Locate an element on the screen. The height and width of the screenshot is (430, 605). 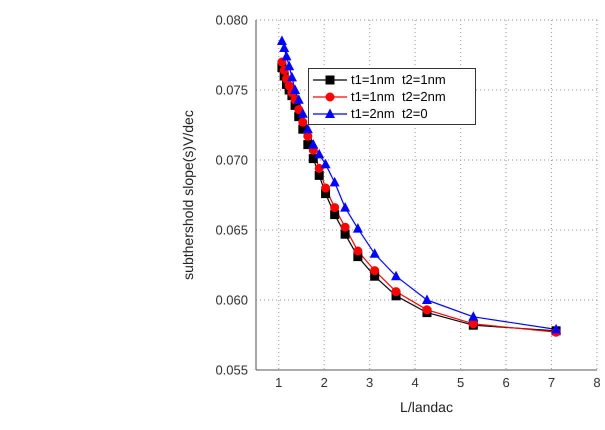
legend-label: t1=1nm t2=1nm is located at coordinates (398, 79).